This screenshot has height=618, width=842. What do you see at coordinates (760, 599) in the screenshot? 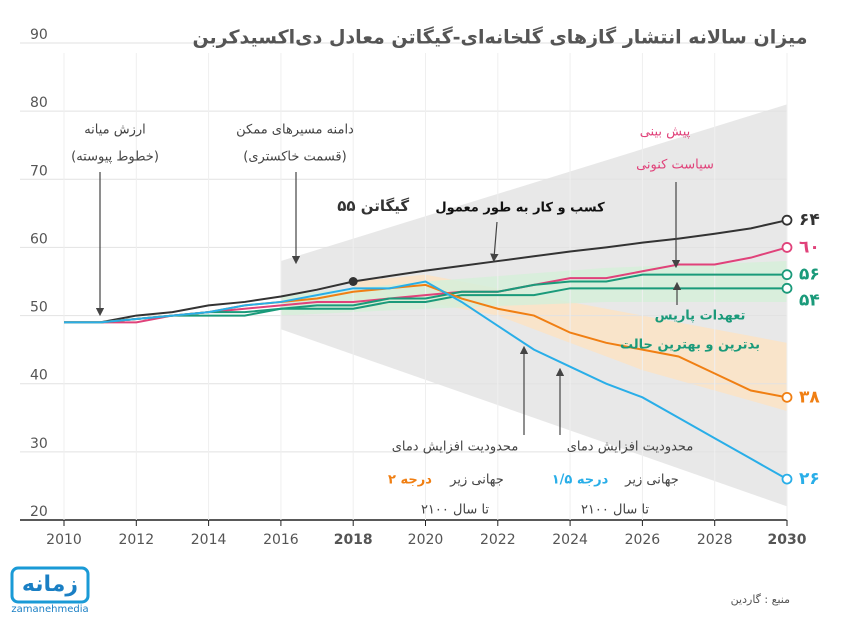
I see `source: منبع : گاردین` at bounding box center [760, 599].